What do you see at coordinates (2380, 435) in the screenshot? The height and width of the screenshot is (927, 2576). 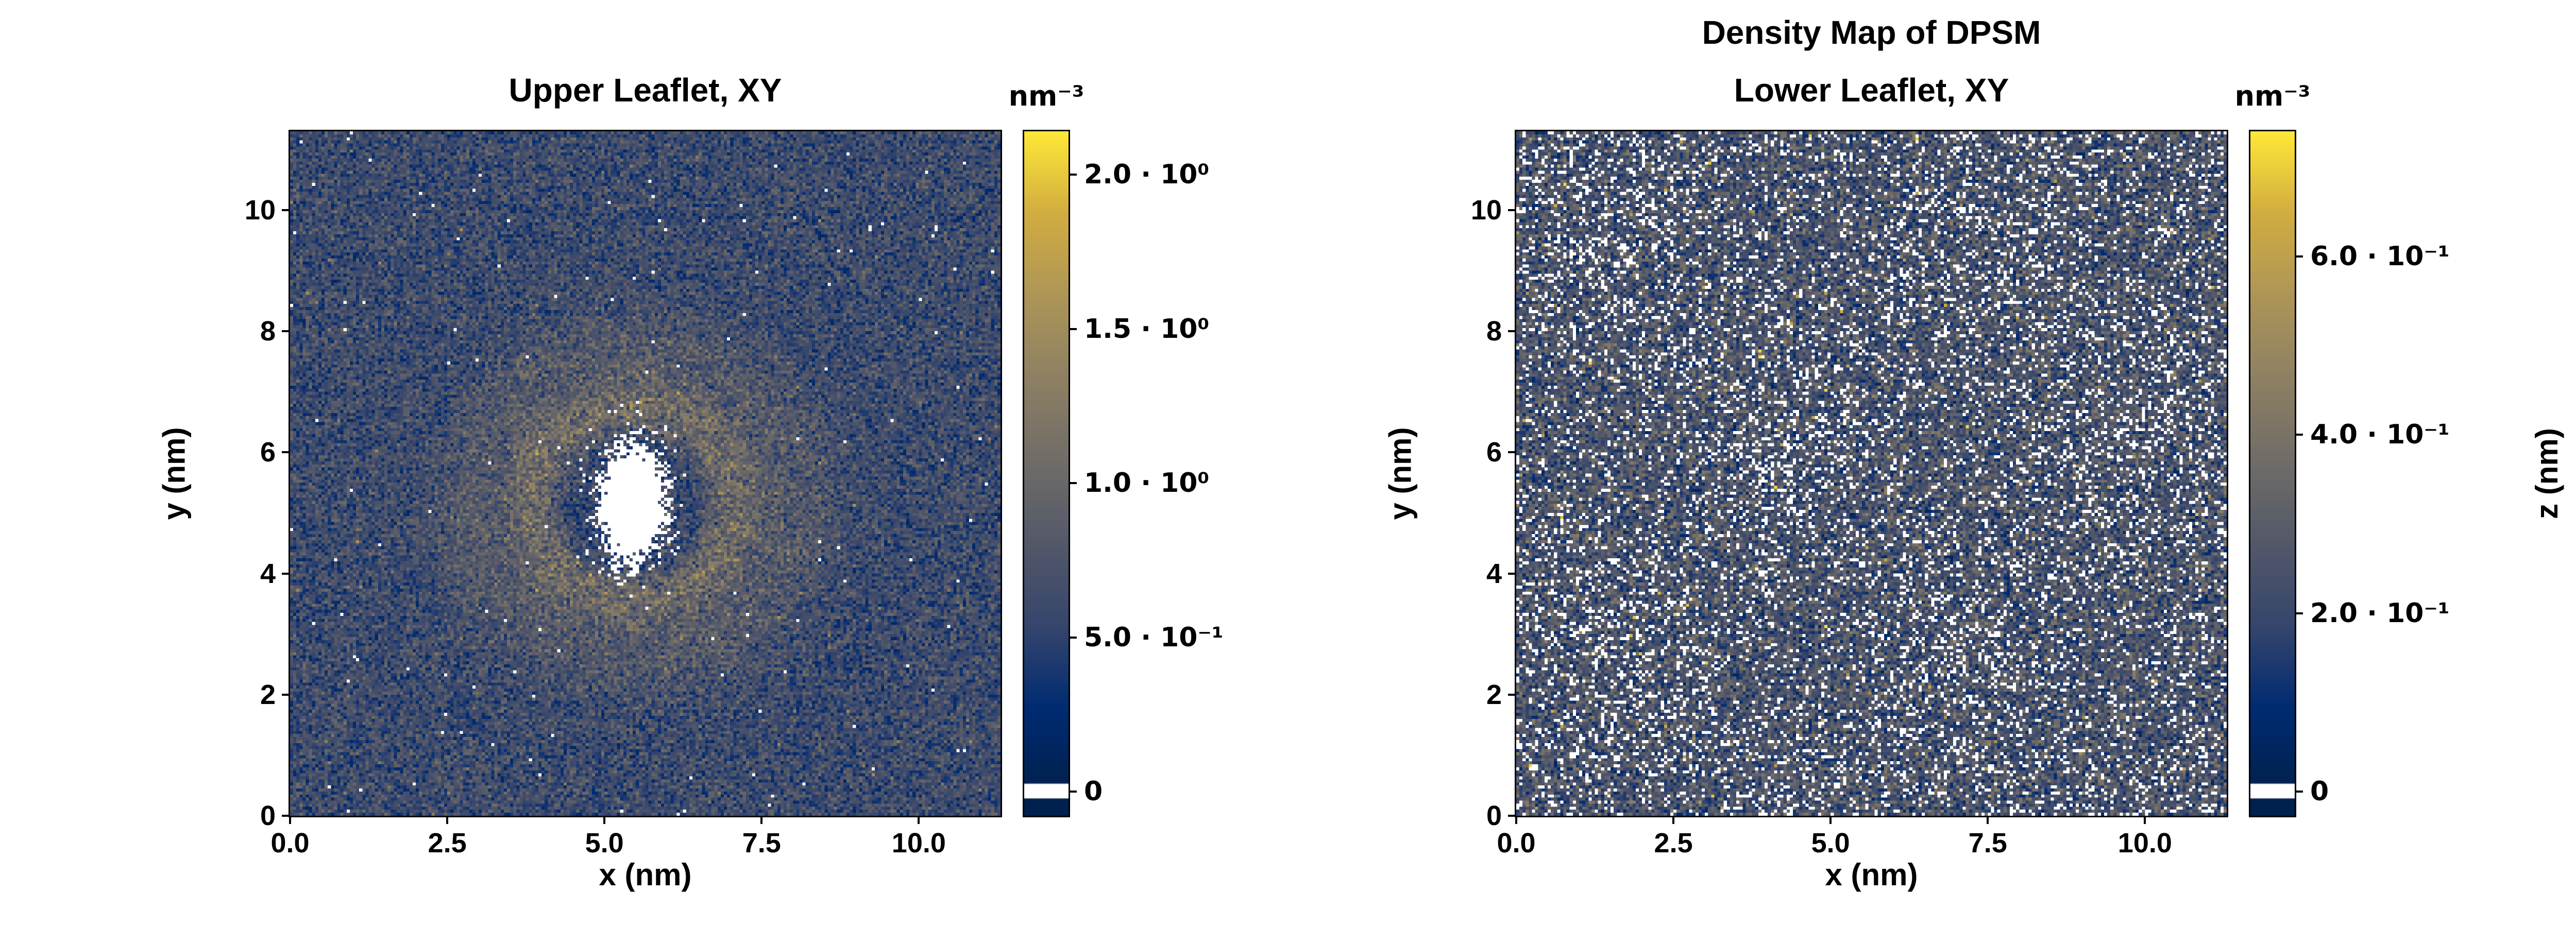 I see `colorbar-tick-label: 4.0 · 10⁻¹` at bounding box center [2380, 435].